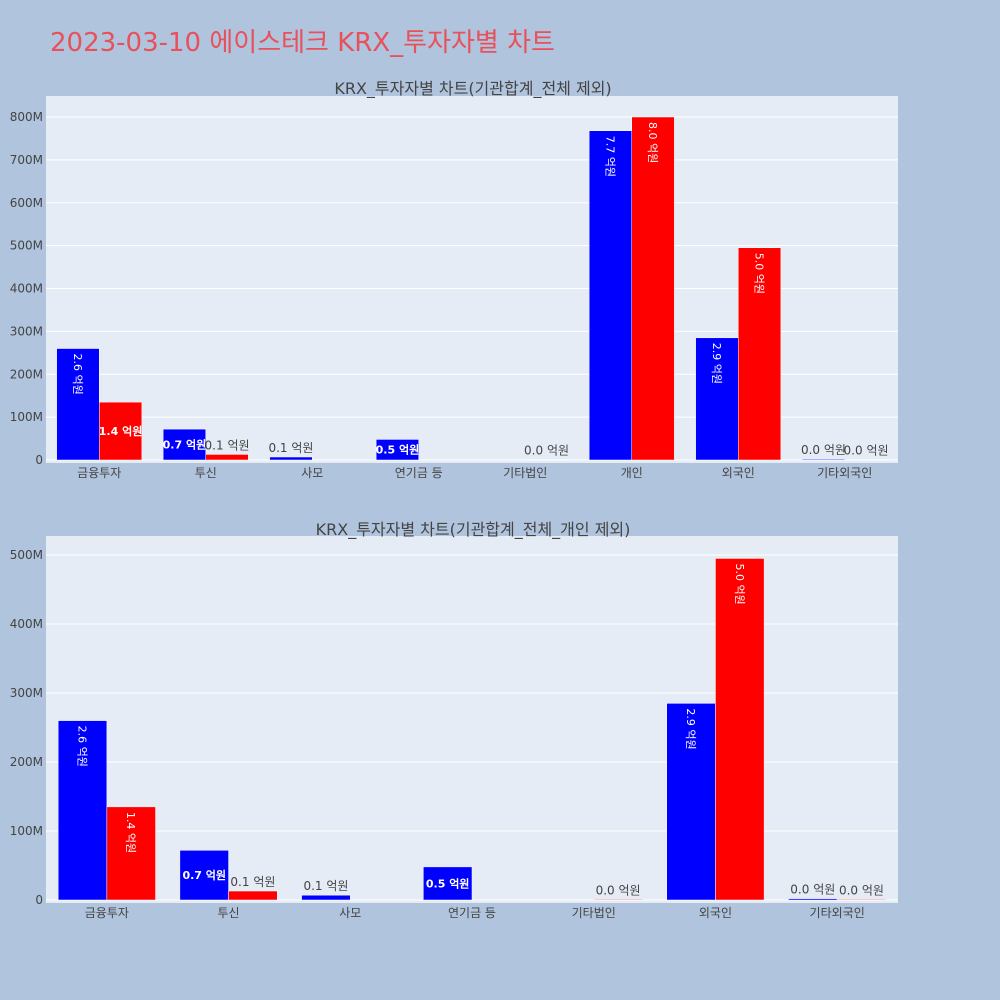 Image resolution: width=1000 pixels, height=1000 pixels. I want to click on y-tick-label: 700M, so click(26, 160).